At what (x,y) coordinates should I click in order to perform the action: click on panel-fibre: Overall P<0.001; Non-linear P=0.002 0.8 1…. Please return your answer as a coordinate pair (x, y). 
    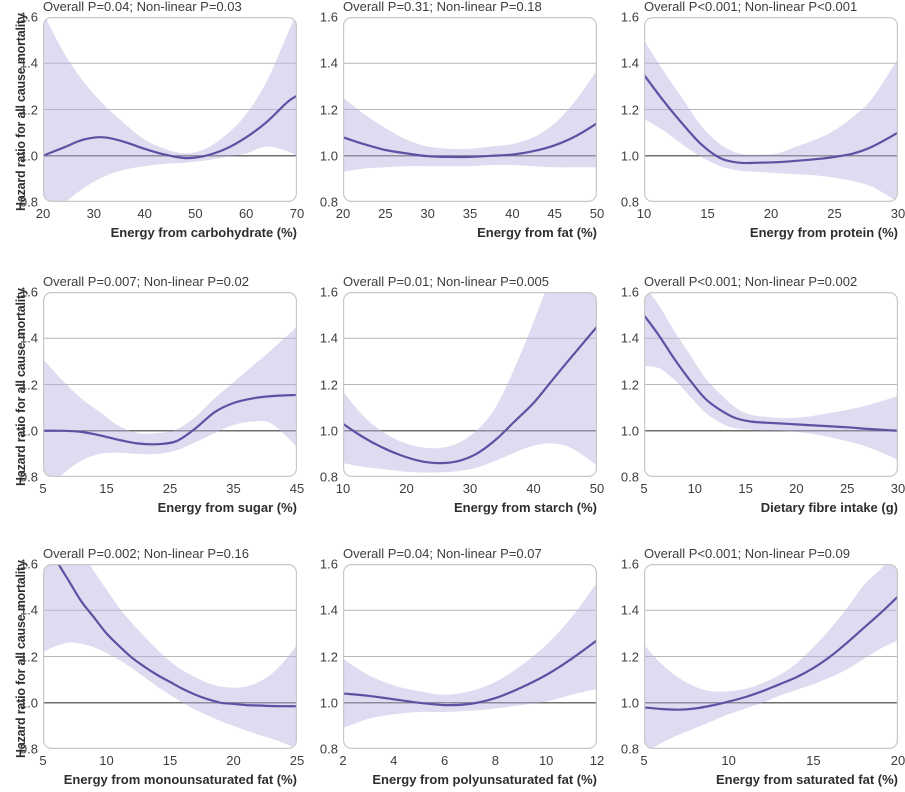
    Looking at the image, I should click on (753, 399).